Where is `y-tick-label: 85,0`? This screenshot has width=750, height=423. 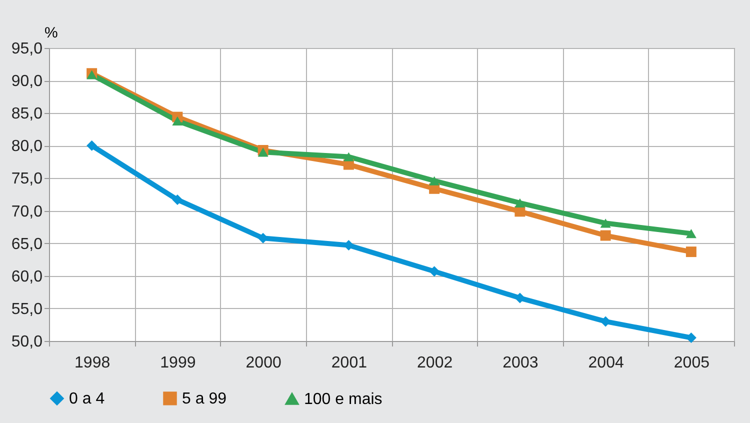 y-tick-label: 85,0 is located at coordinates (27, 114).